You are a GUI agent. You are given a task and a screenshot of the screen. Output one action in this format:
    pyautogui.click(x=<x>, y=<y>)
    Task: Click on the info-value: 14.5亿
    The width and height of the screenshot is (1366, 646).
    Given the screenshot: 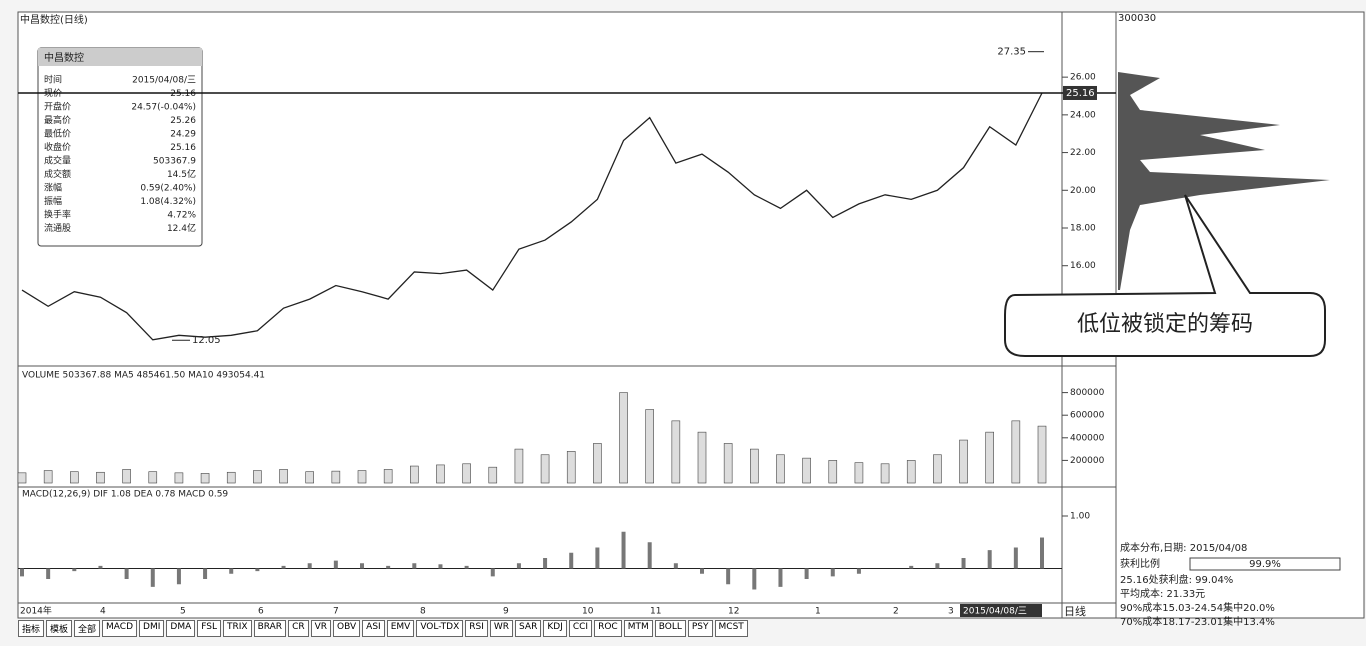 What is the action you would take?
    pyautogui.click(x=181, y=174)
    